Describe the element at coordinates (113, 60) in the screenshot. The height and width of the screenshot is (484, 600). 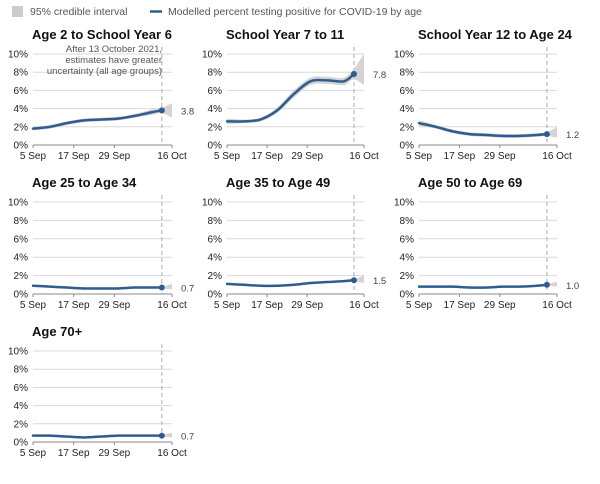
I see `uncertainty-note: estimates have greater` at that location.